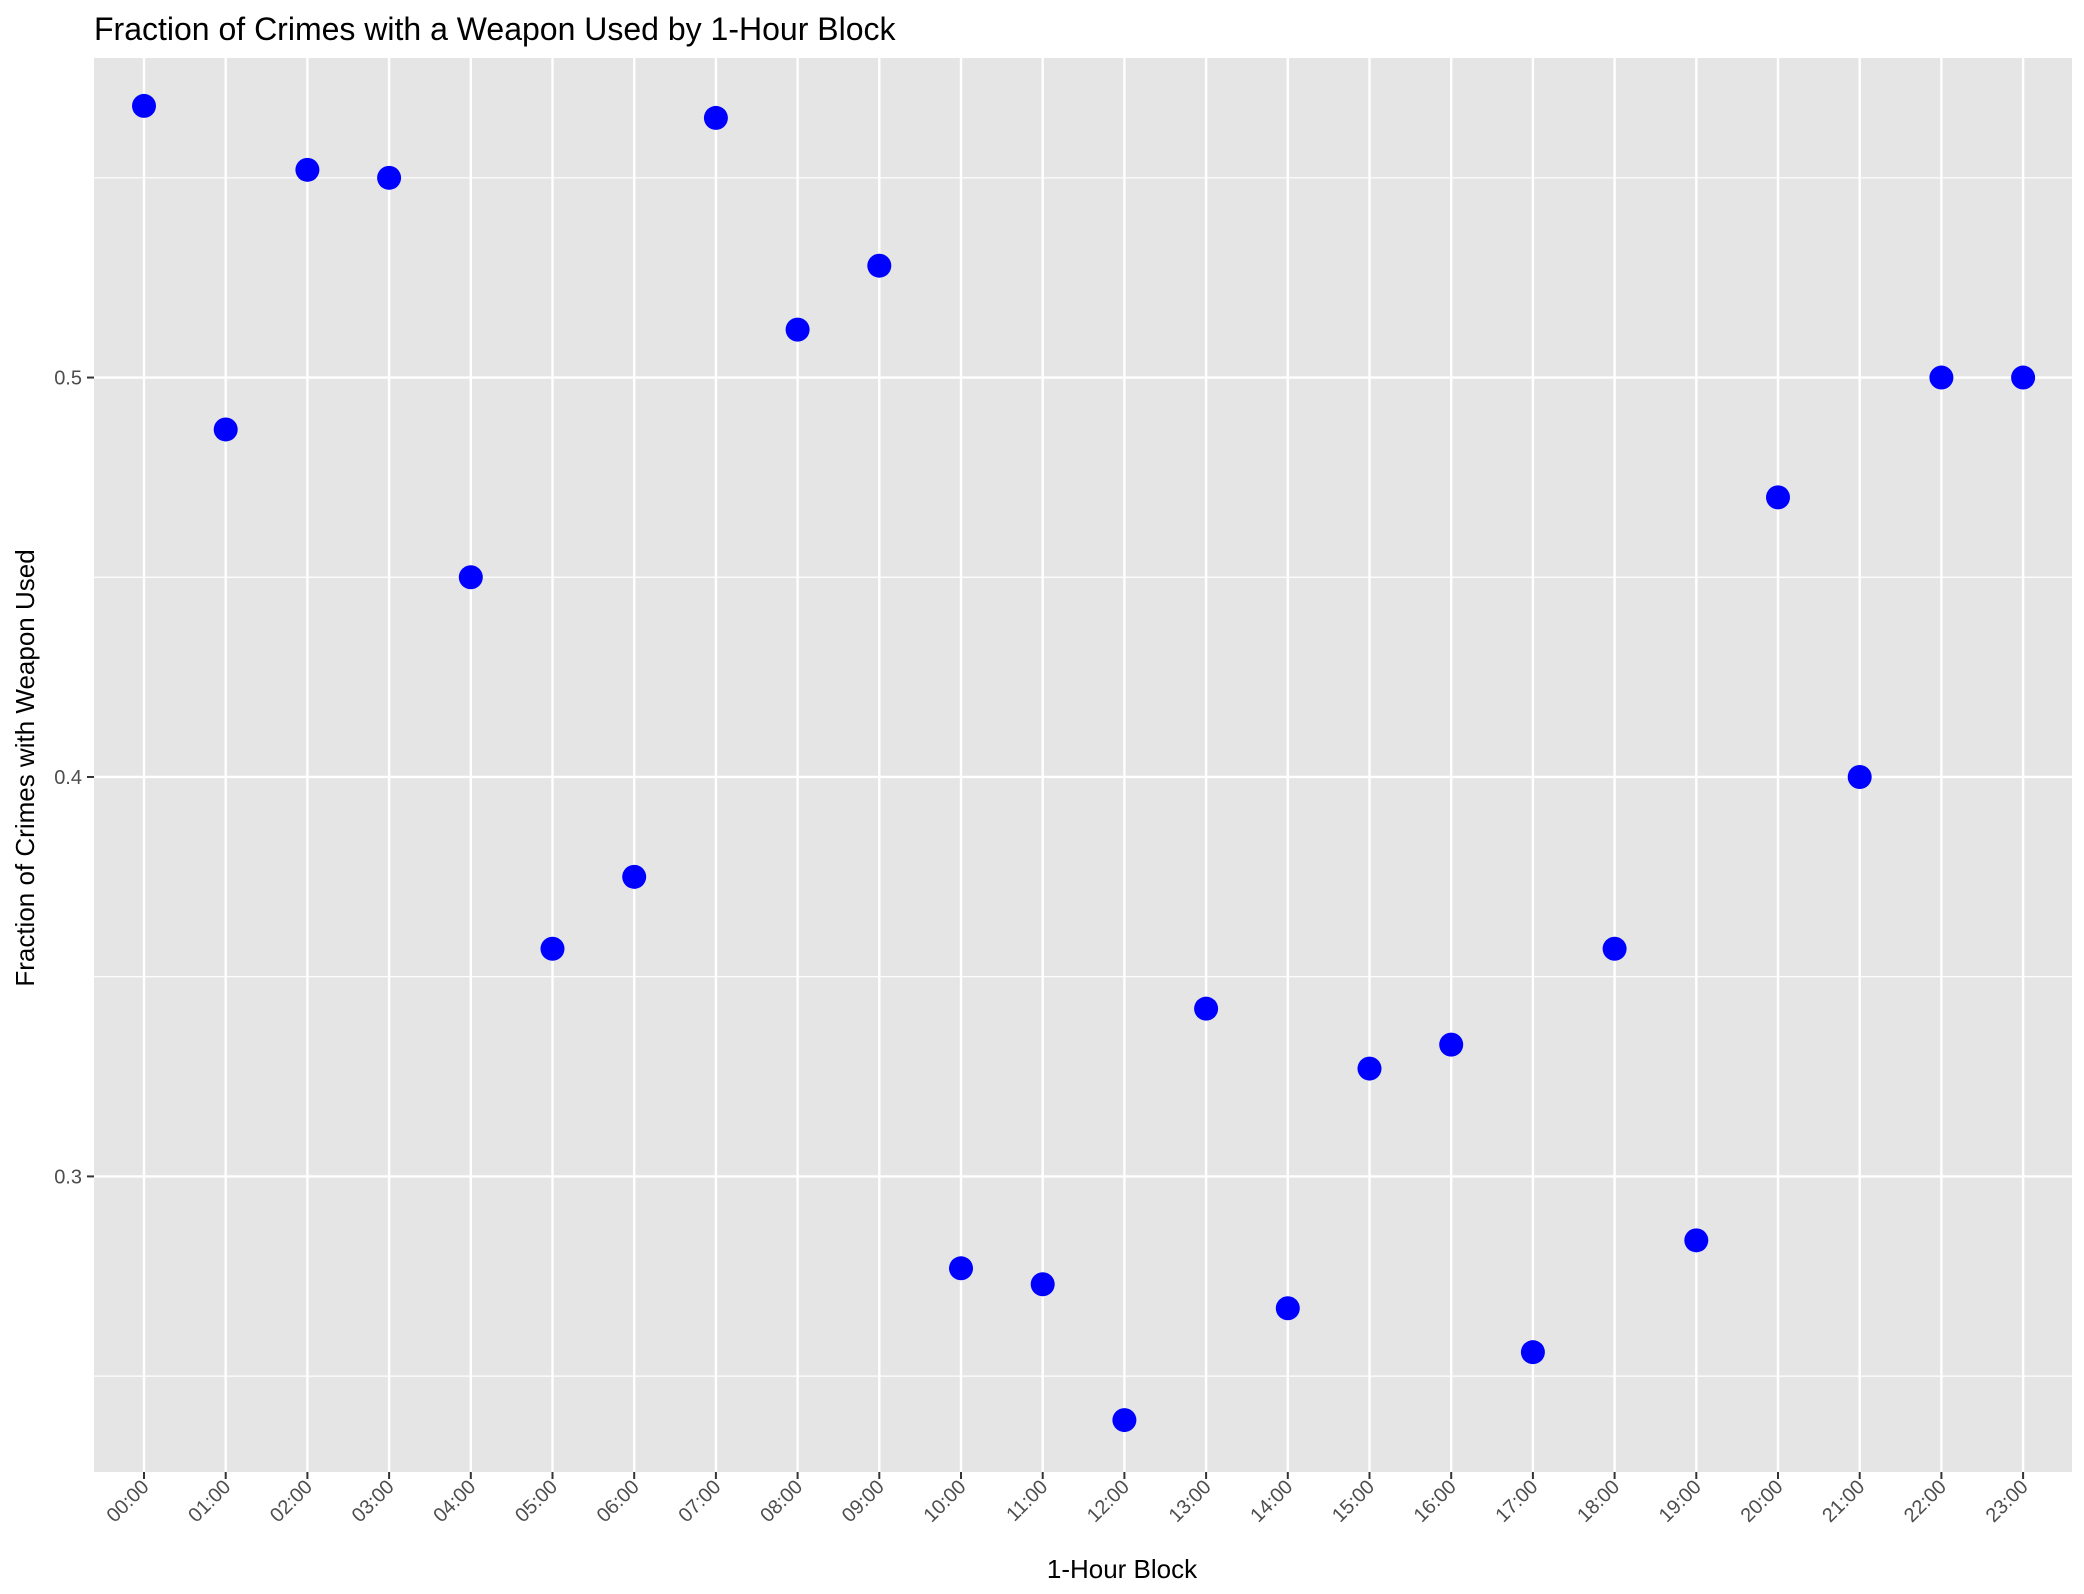 Image resolution: width=2084 pixels, height=1594 pixels. I want to click on x-tick-label: 22:00, so click(1925, 1501).